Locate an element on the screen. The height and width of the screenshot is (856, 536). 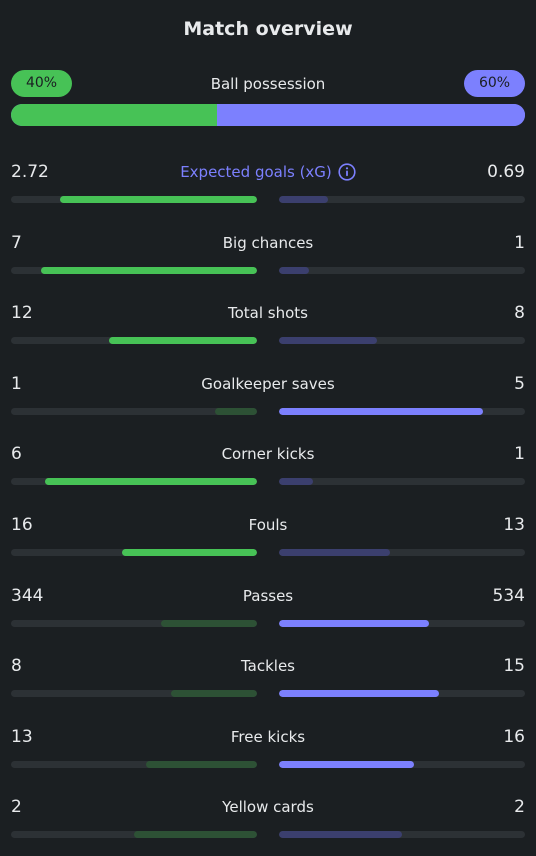
stat-label-text: Goalkeeper saves is located at coordinates (268, 384).